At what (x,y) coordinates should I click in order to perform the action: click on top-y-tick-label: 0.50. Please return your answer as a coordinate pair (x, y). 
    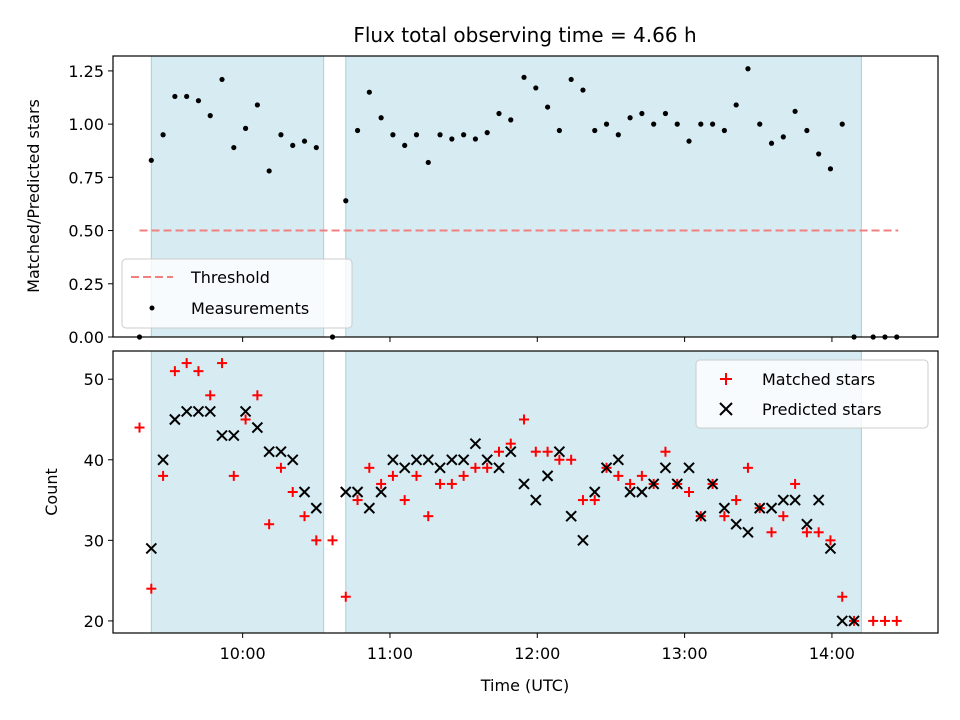
    Looking at the image, I should click on (86, 231).